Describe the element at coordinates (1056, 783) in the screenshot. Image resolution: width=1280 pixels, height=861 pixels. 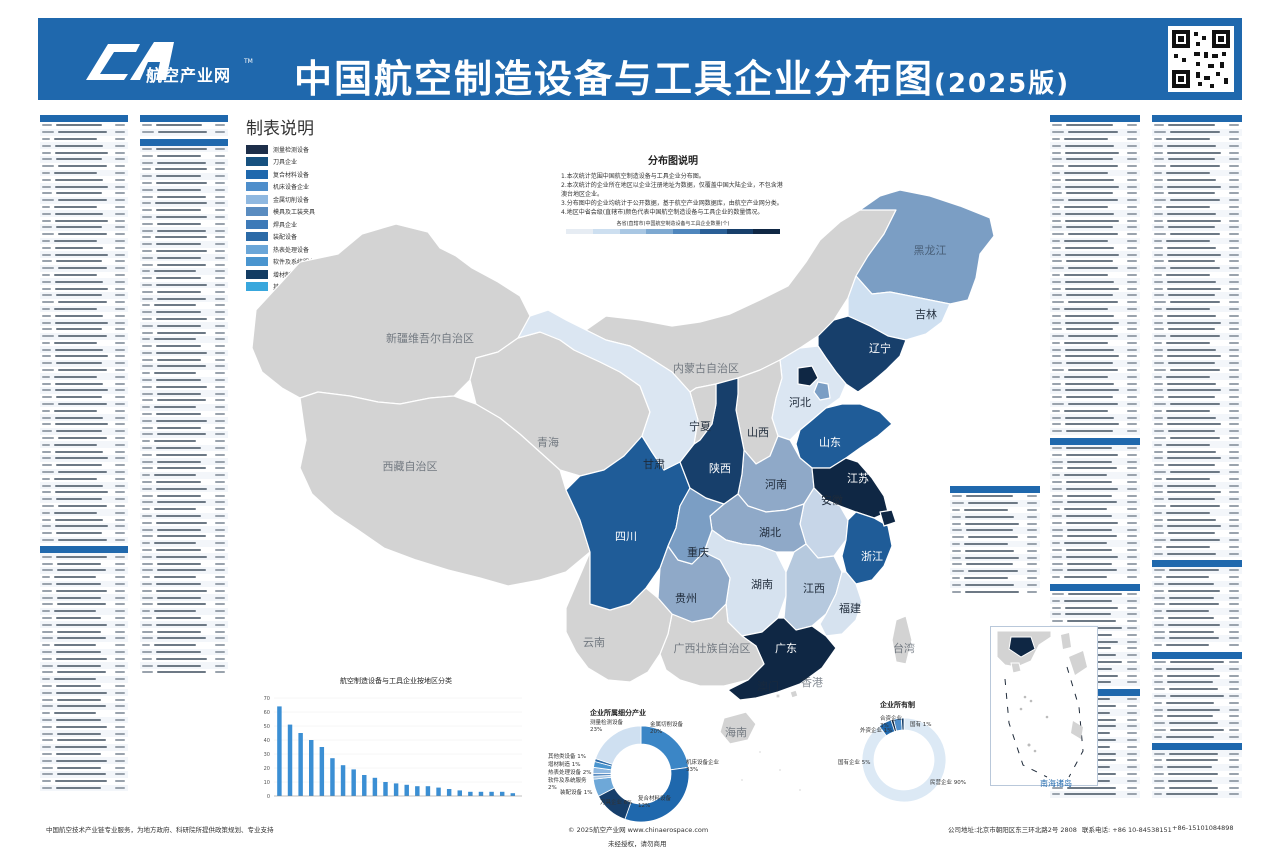
I see `inset-caption: 南海诸岛` at that location.